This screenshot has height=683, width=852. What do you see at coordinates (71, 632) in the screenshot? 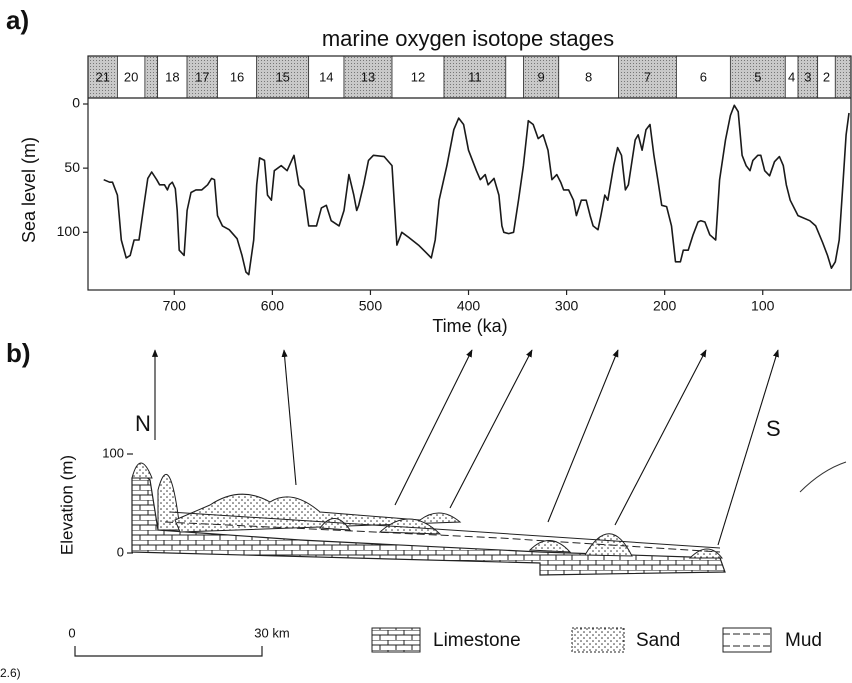
I see `scale-label: 0` at bounding box center [71, 632].